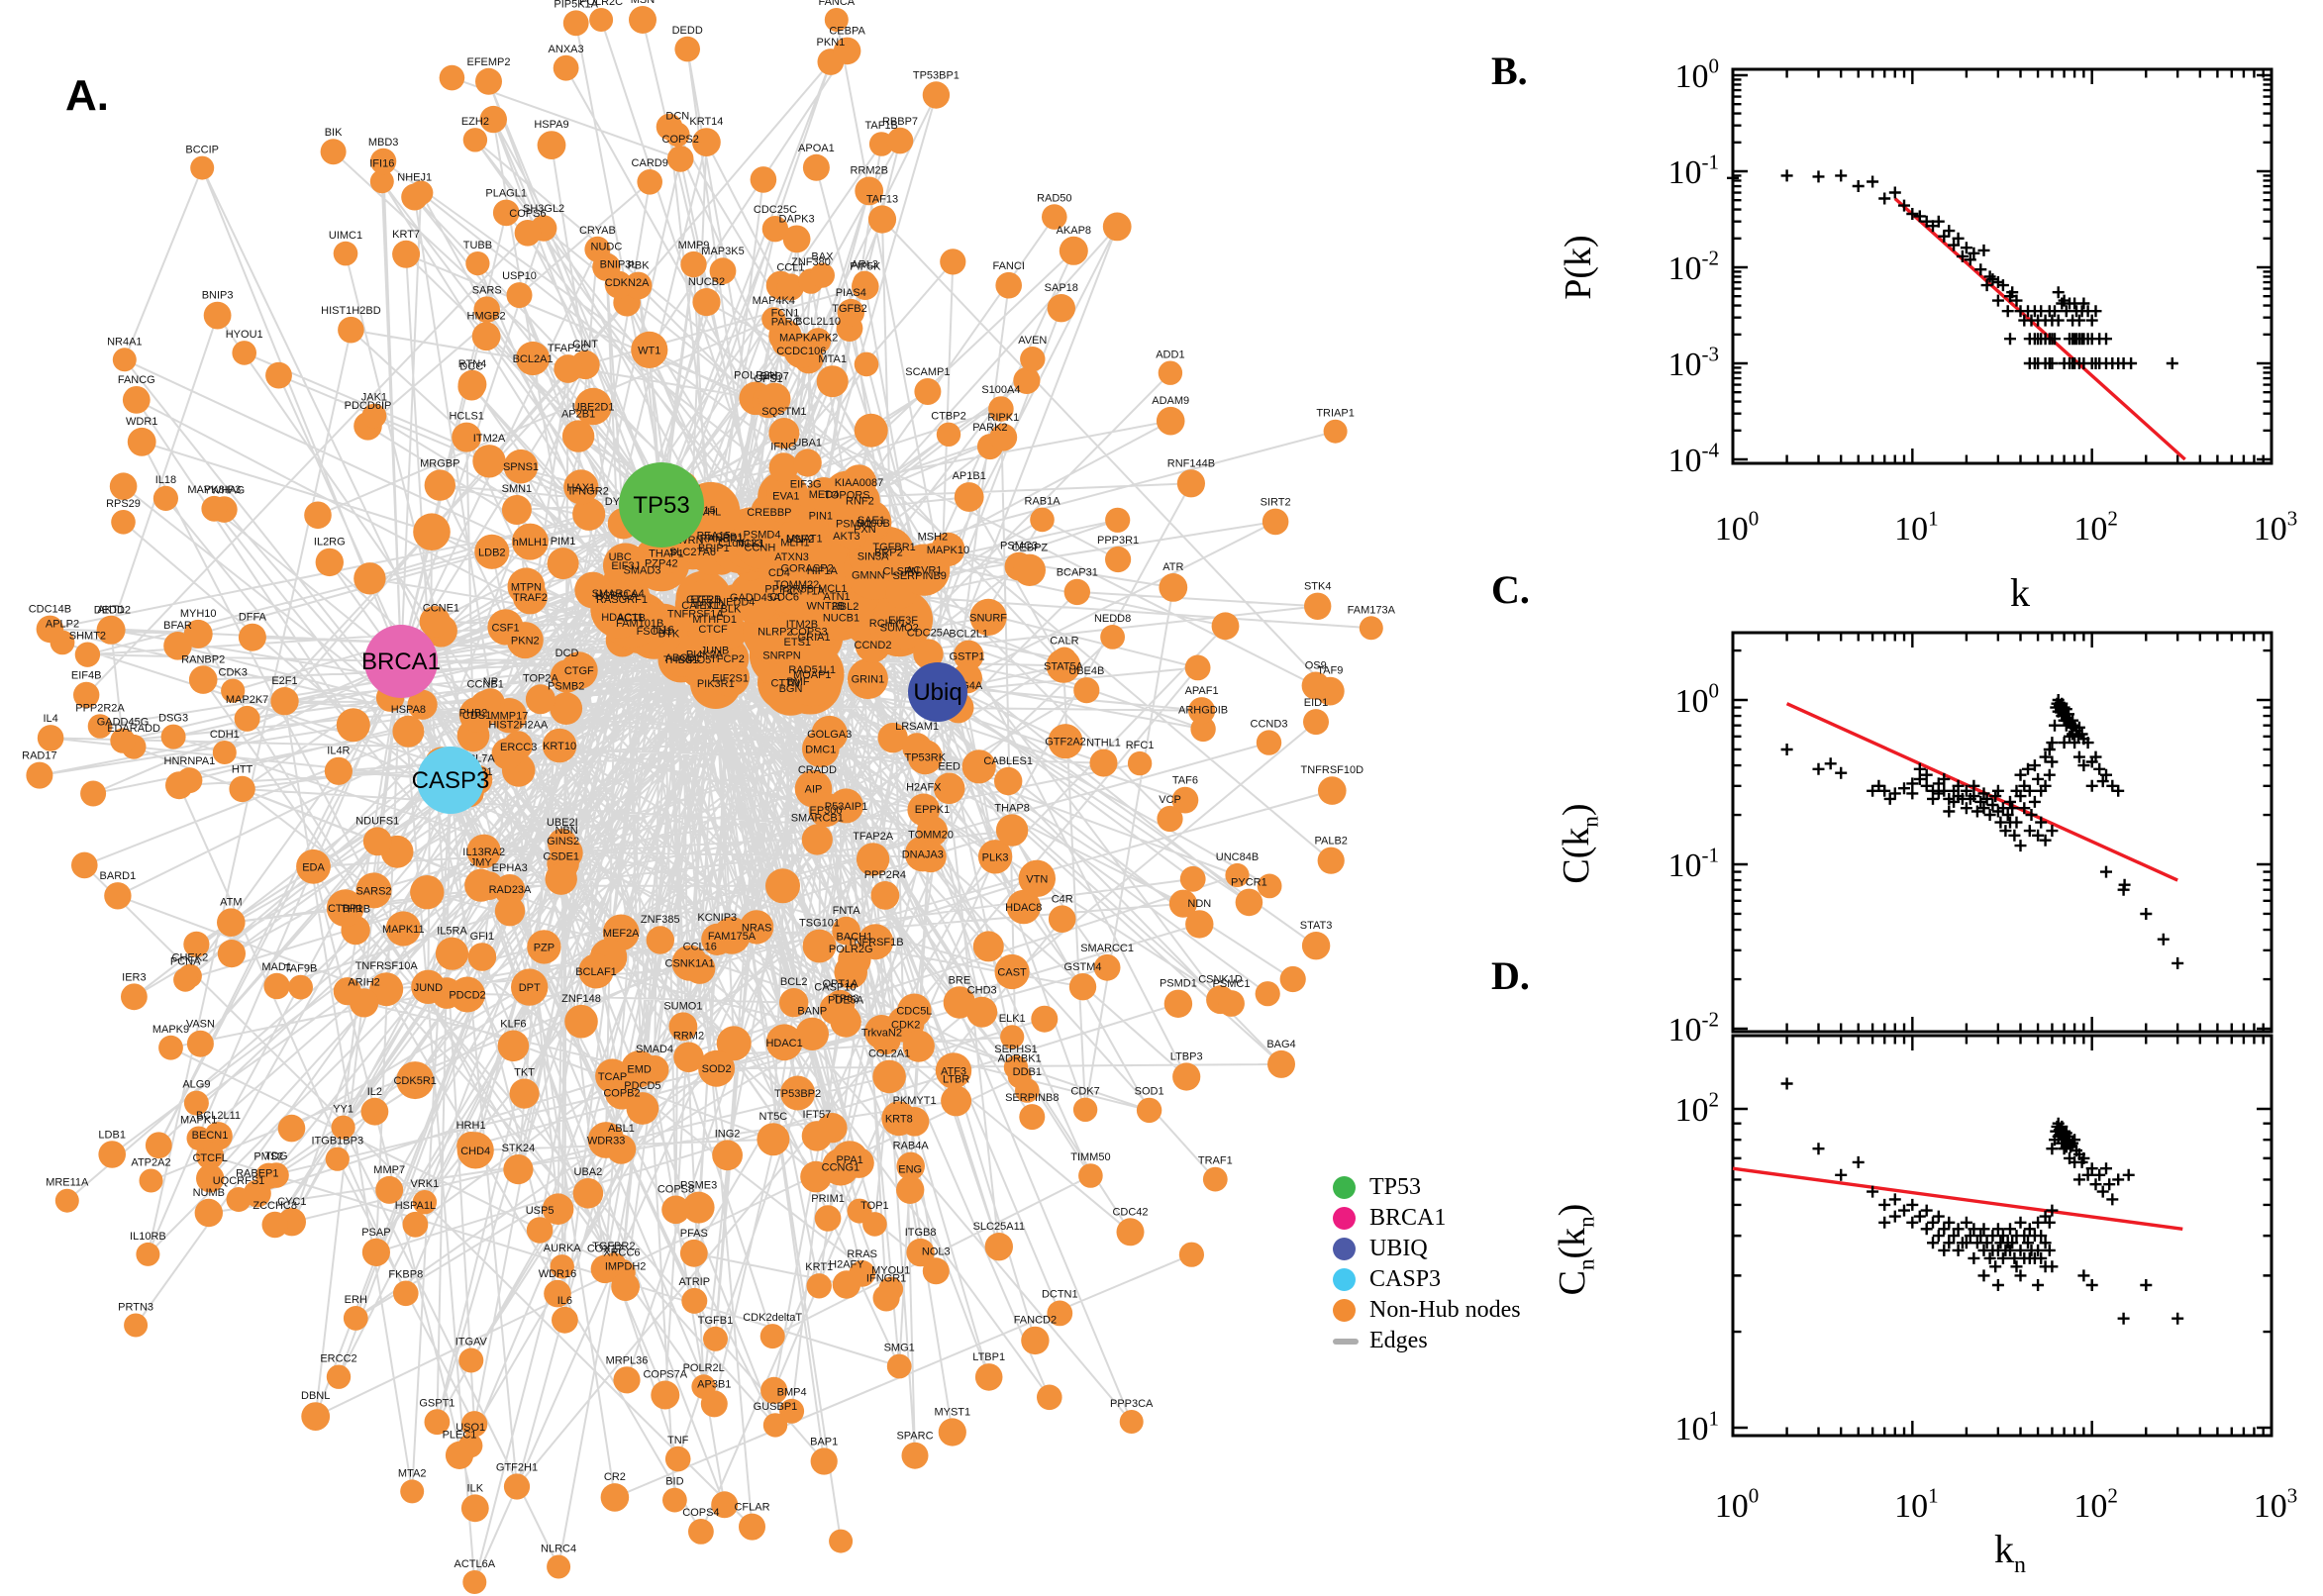  Describe the element at coordinates (889, 1054) in the screenshot. I see `gene-label: COL2A1` at that location.